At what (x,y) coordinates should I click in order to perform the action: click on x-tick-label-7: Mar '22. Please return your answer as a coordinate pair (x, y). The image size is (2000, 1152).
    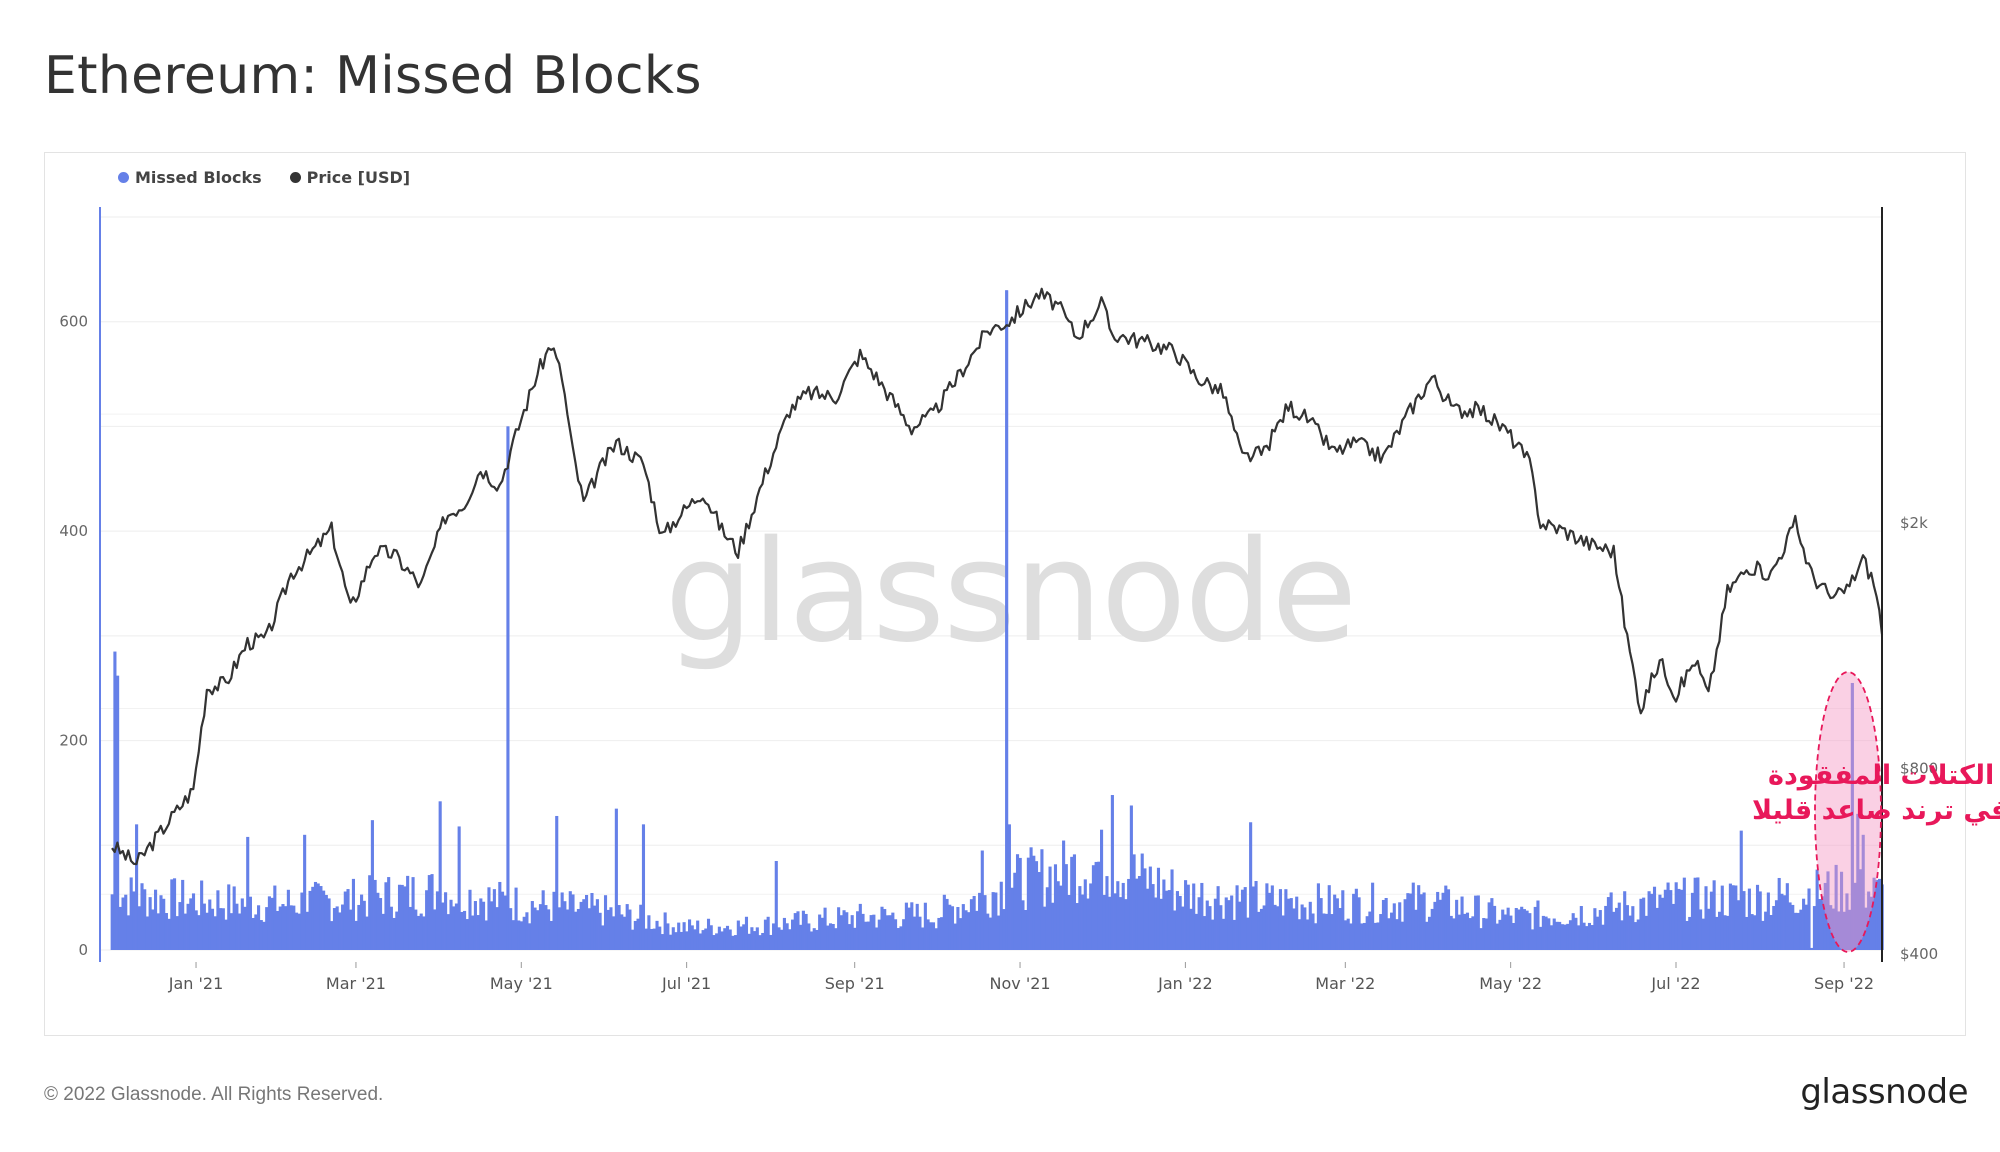
    Looking at the image, I should click on (1345, 983).